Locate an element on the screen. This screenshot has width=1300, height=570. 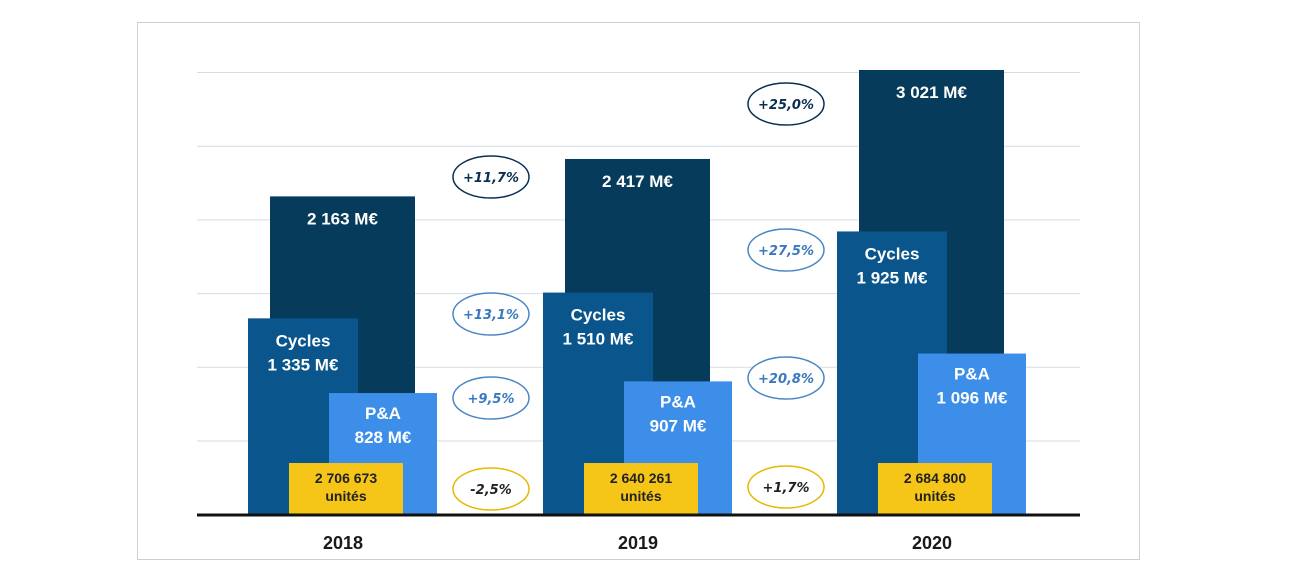
units-box-2020 is located at coordinates (935, 489).